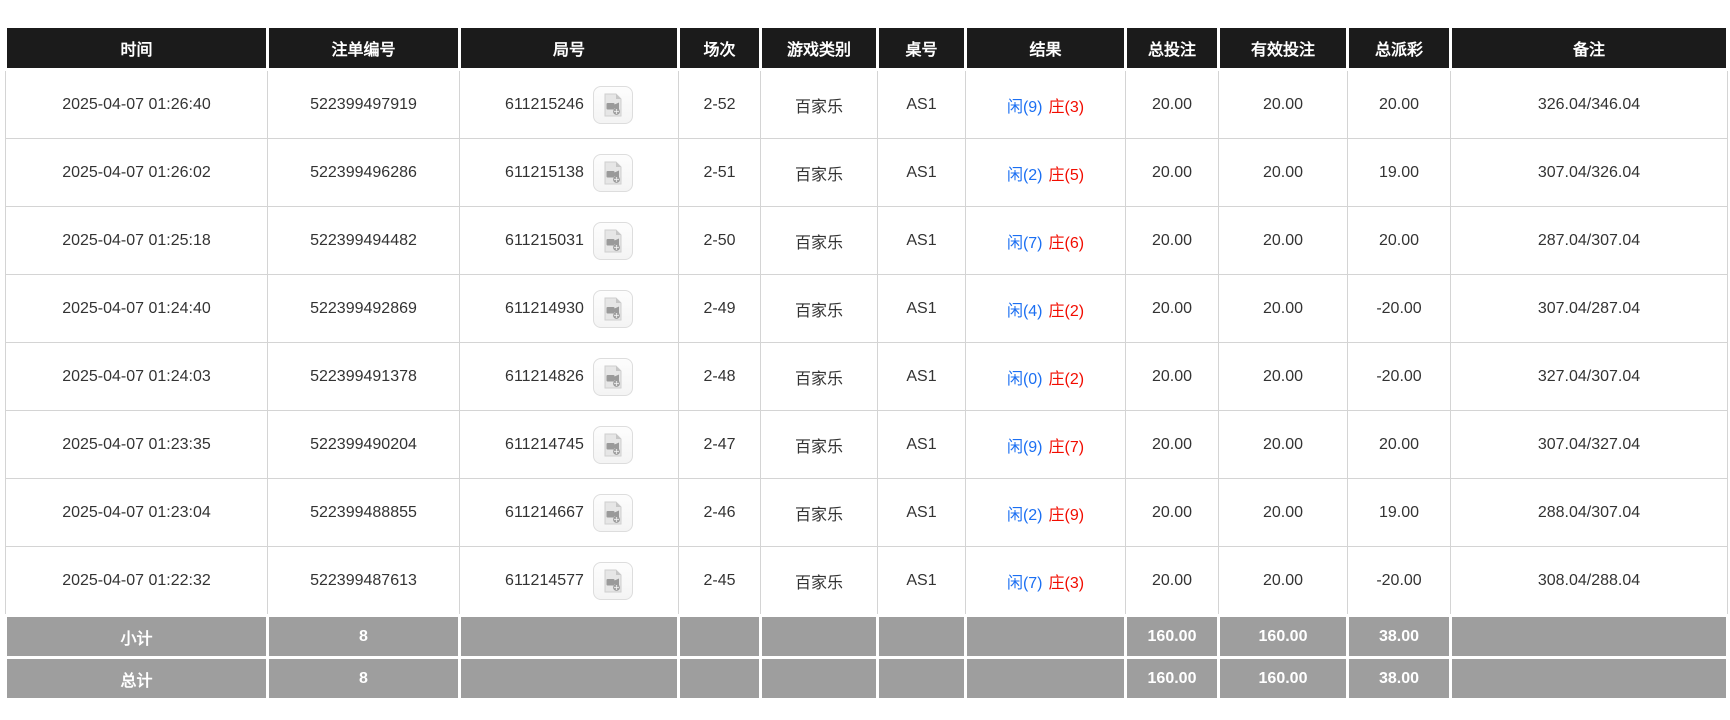 This screenshot has width=1730, height=720. What do you see at coordinates (363, 48) in the screenshot?
I see `header-cell-bet-id: 注单编号` at bounding box center [363, 48].